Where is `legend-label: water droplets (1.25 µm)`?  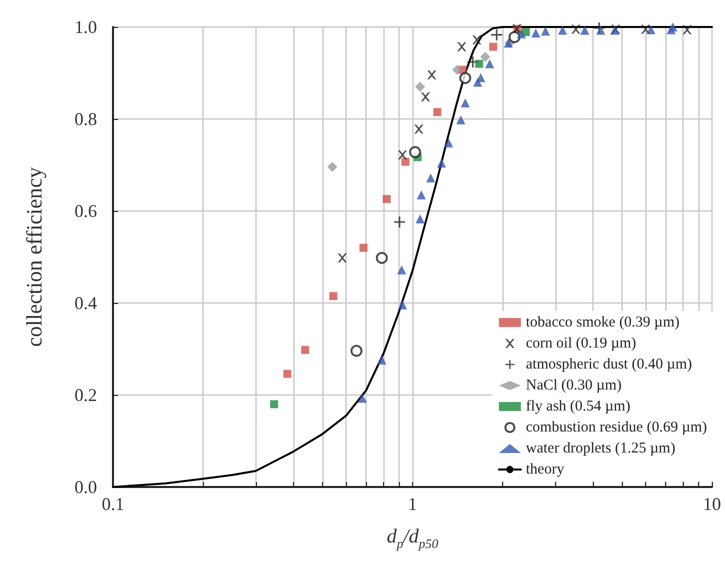 legend-label: water droplets (1.25 µm) is located at coordinates (601, 448).